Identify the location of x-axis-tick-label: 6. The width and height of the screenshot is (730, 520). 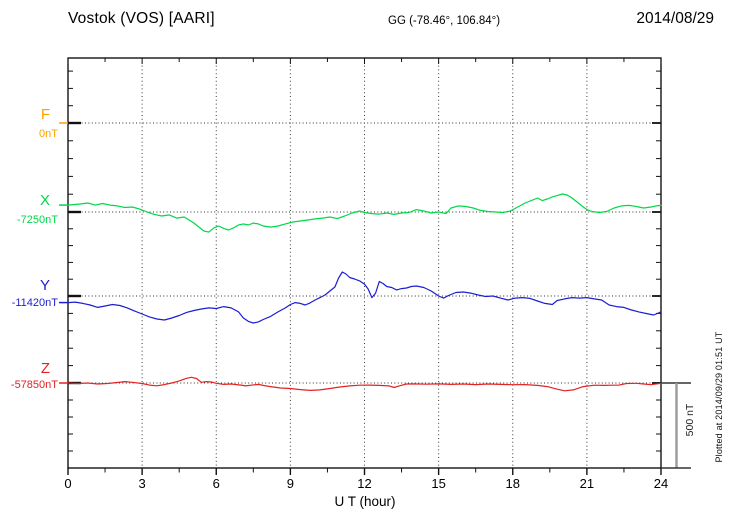
(216, 483).